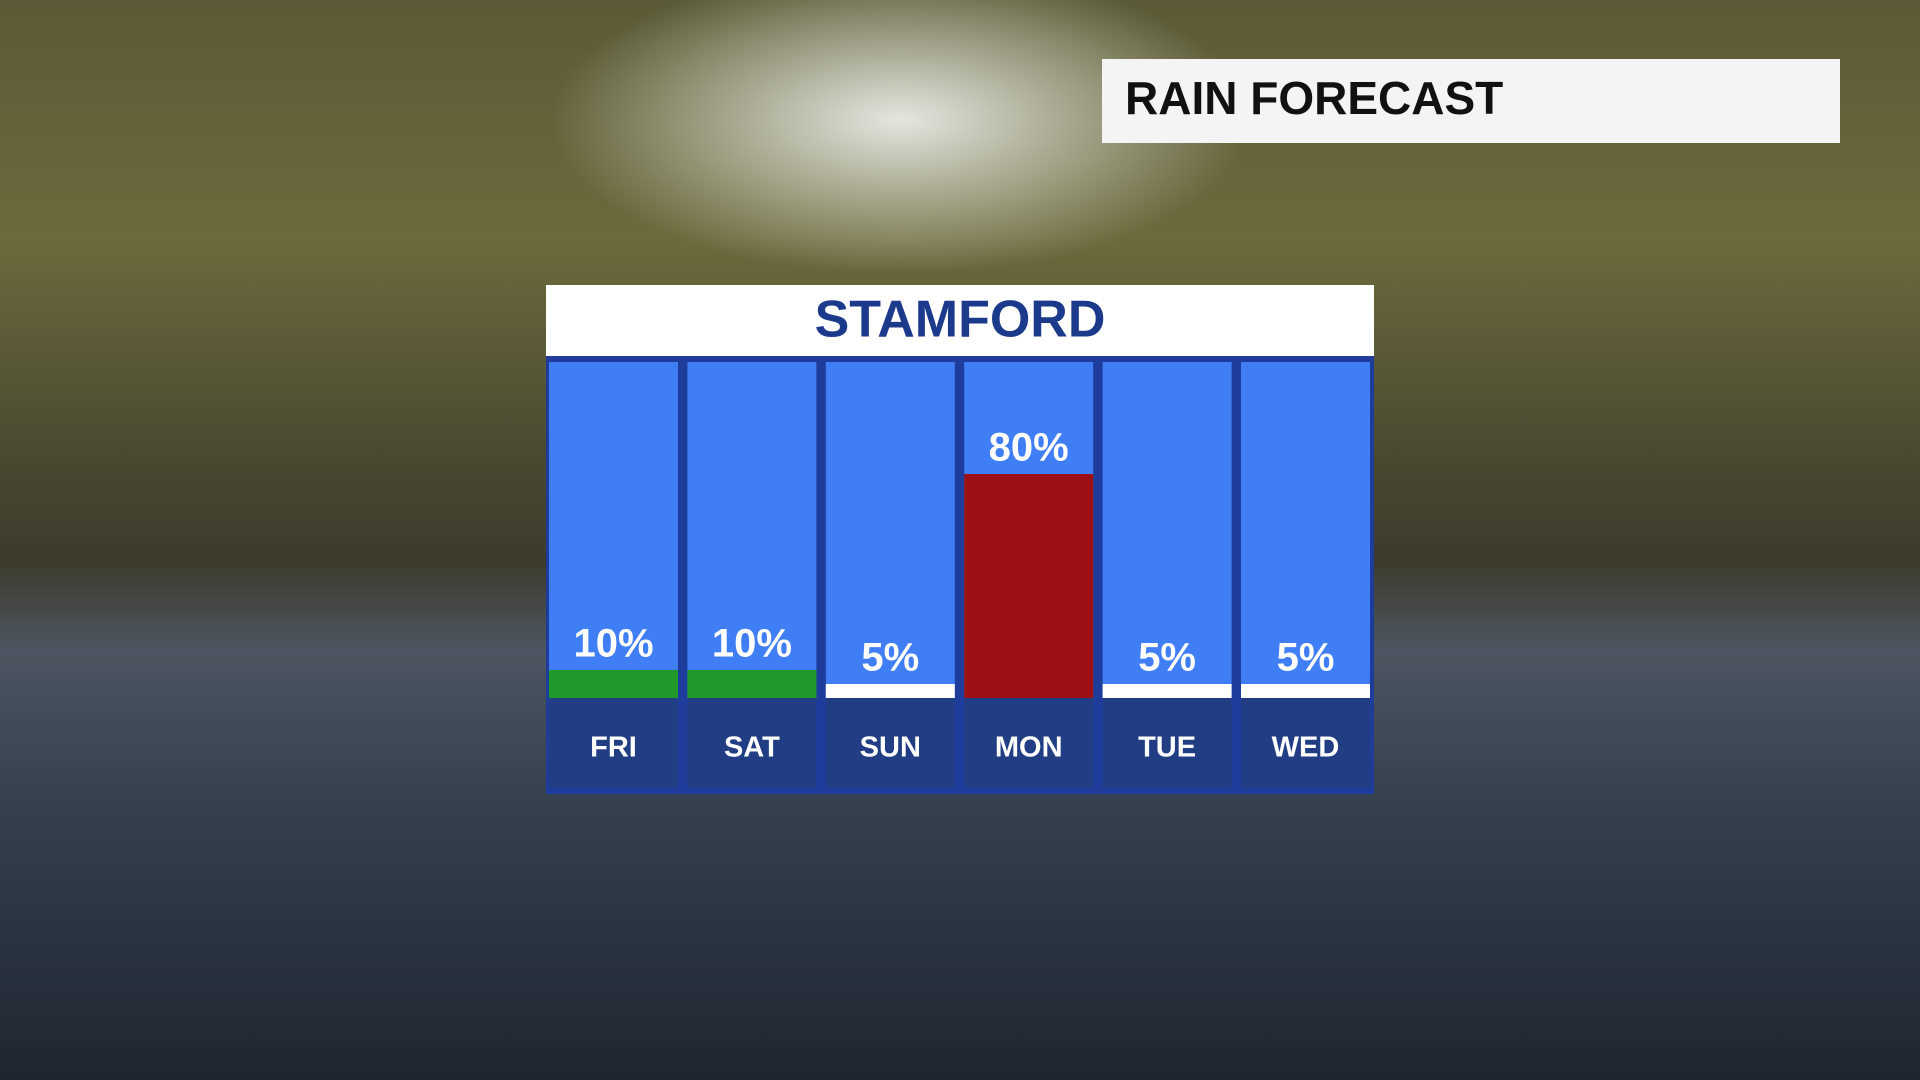 This screenshot has height=1080, width=1920. I want to click on x-tick-label: WED, so click(1306, 748).